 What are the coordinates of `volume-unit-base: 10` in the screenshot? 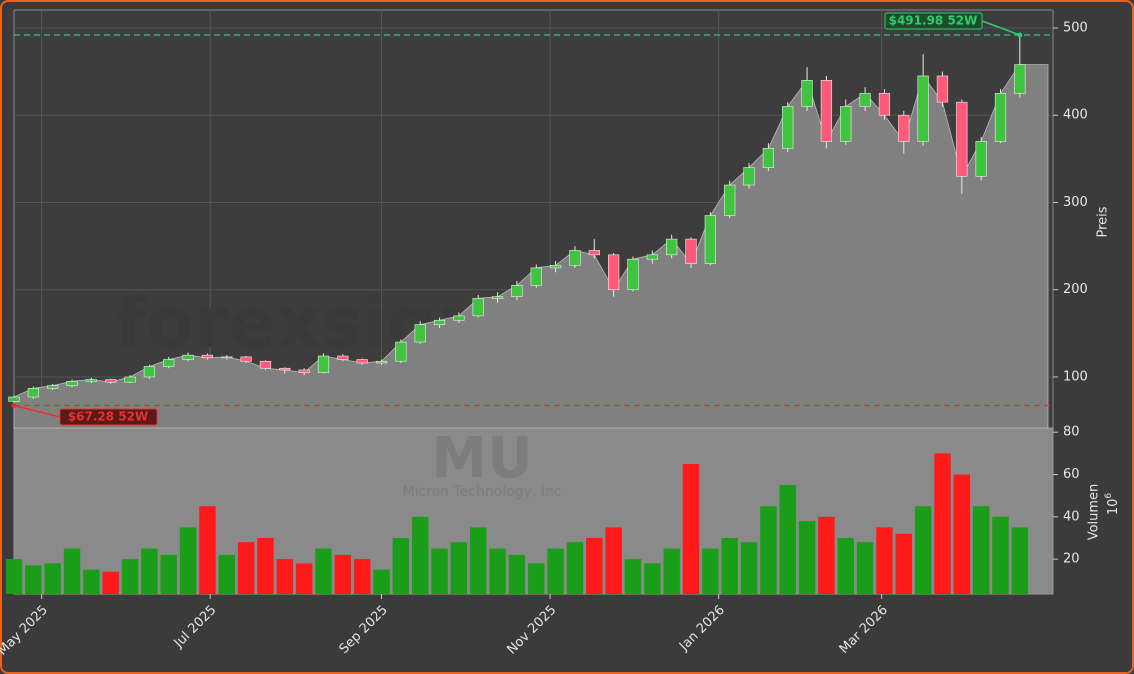 It's located at (1113, 507).